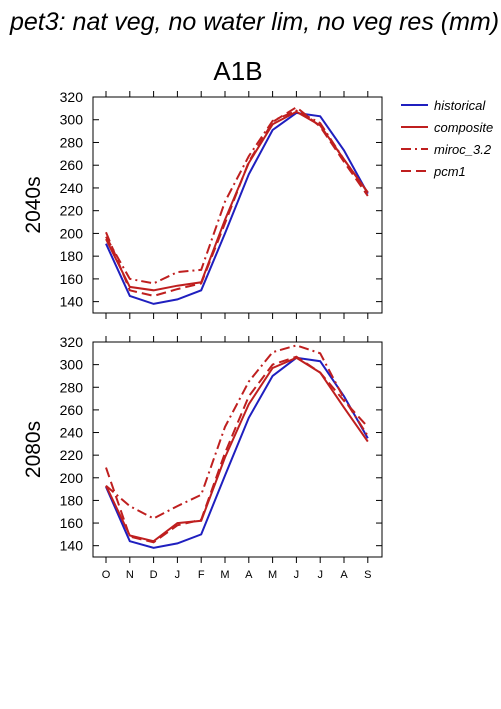  Describe the element at coordinates (33, 449) in the screenshot. I see `period-label: 2080s` at that location.